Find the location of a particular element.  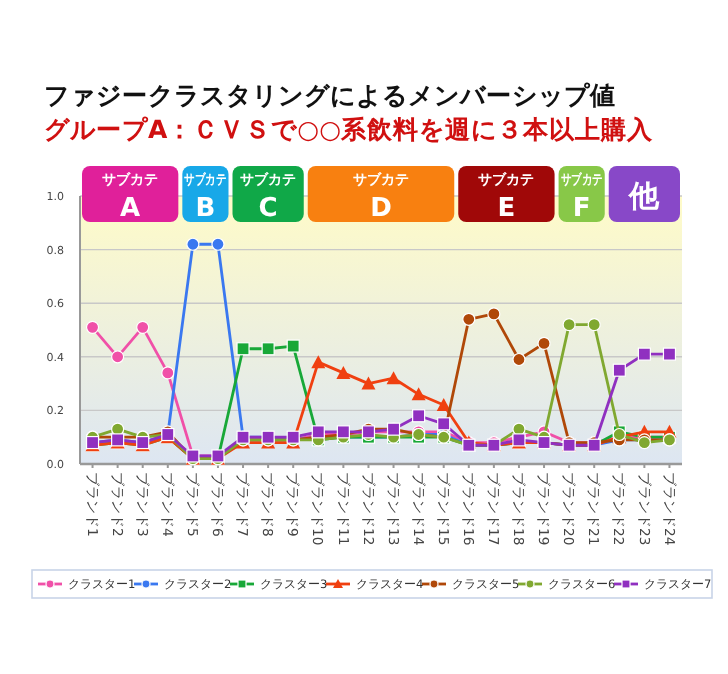

chart-subtitle: グループA：ＣＶＳで○○系飲料を週に３本以上購入 is located at coordinates (349, 129).